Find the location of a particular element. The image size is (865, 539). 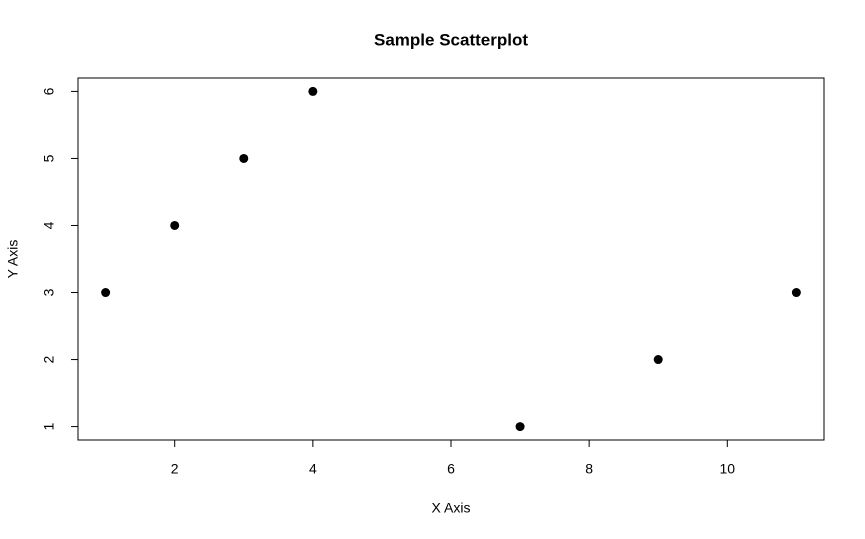

y-axis-label: Y Axis is located at coordinates (13, 259).